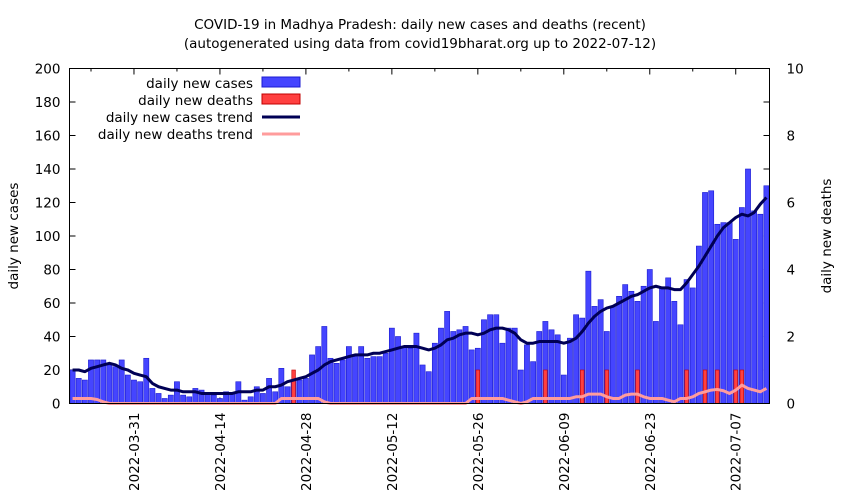 The height and width of the screenshot is (500, 850). Describe the element at coordinates (48, 170) in the screenshot. I see `y-tick-label: 140` at that location.